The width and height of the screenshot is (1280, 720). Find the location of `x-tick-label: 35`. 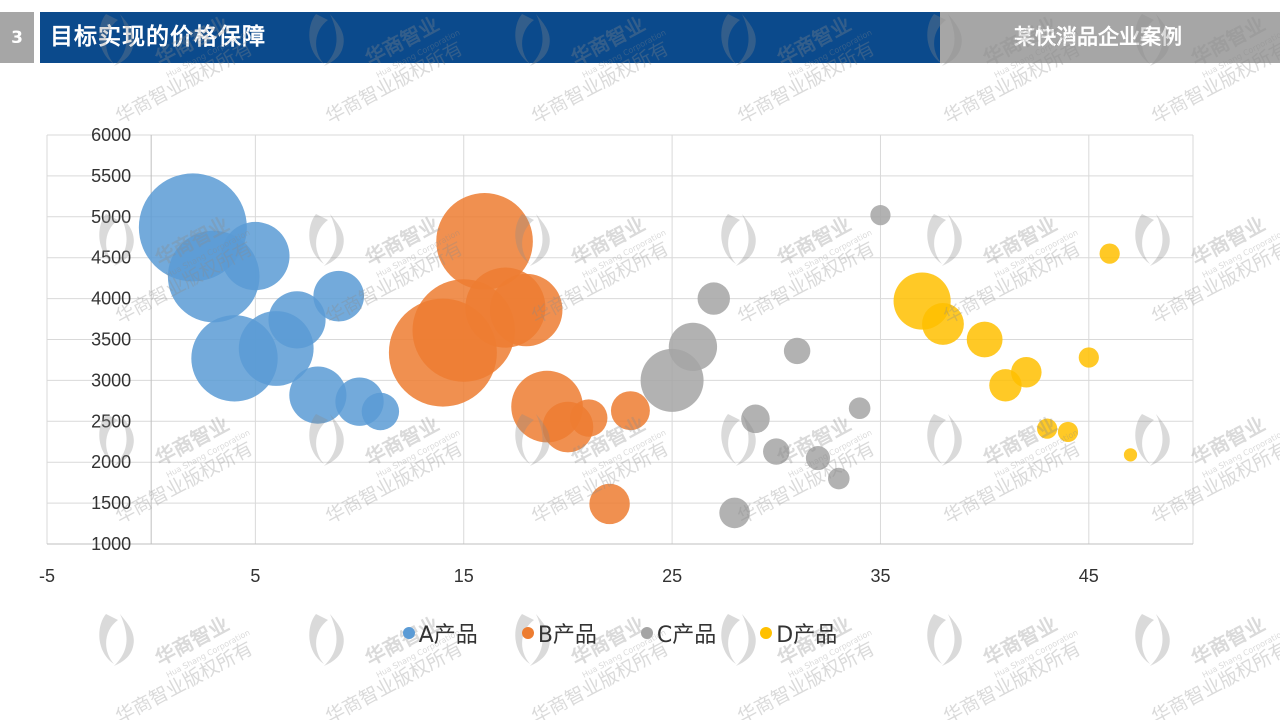

x-tick-label: 35 is located at coordinates (880, 576).